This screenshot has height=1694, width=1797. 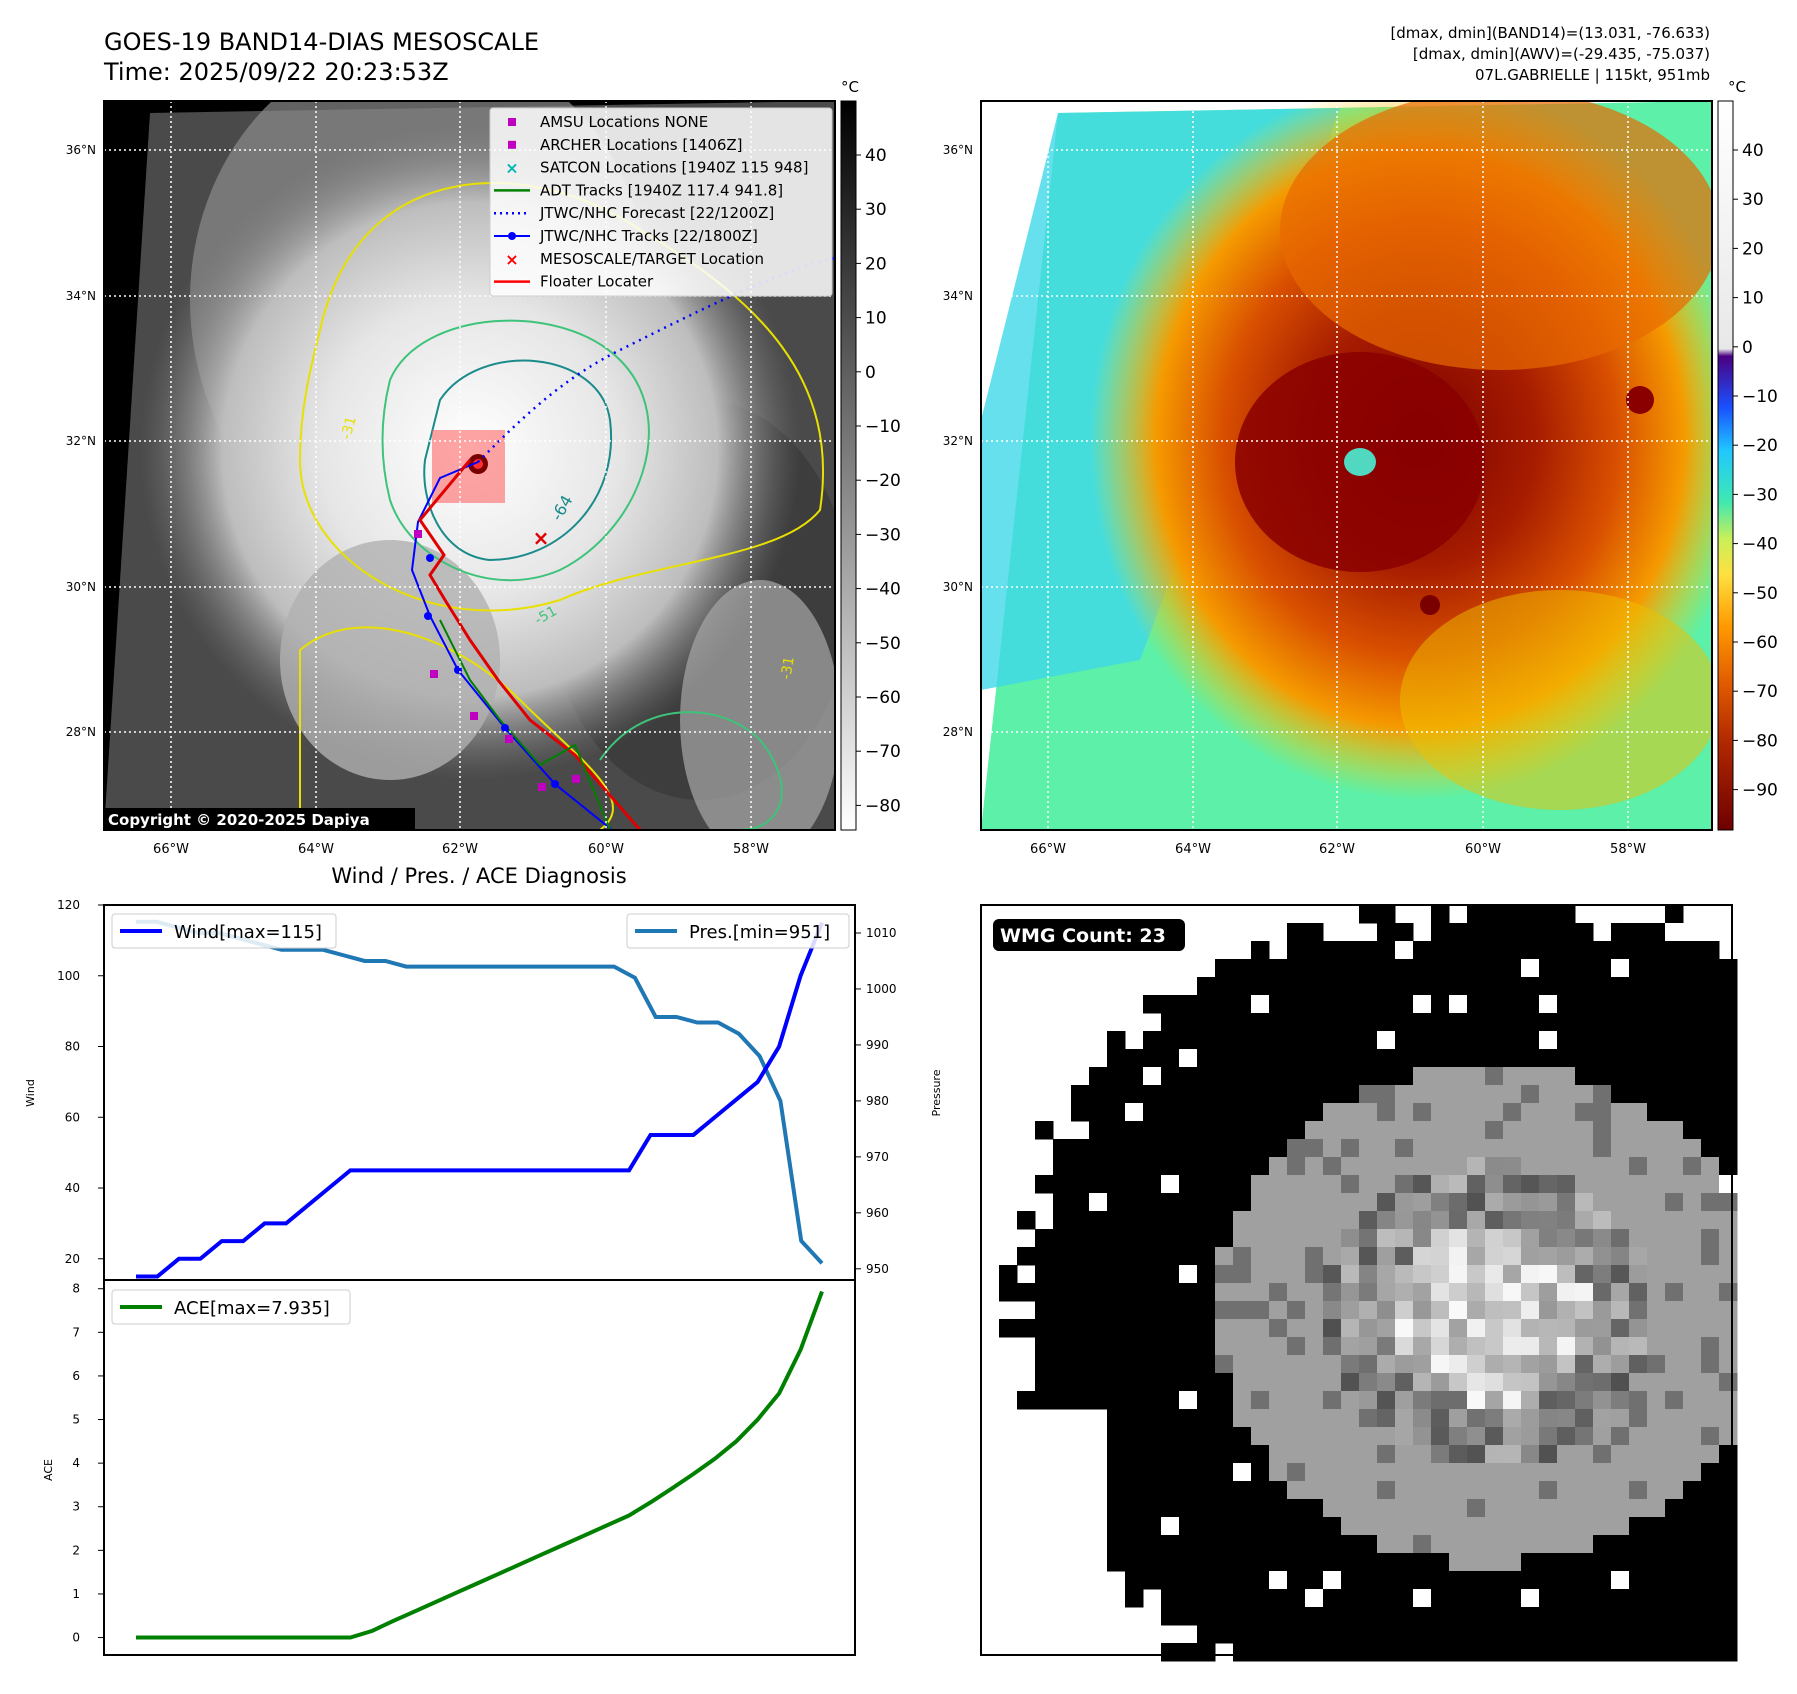 I want to click on colorbar-tick-label: −40, so click(x=883, y=590).